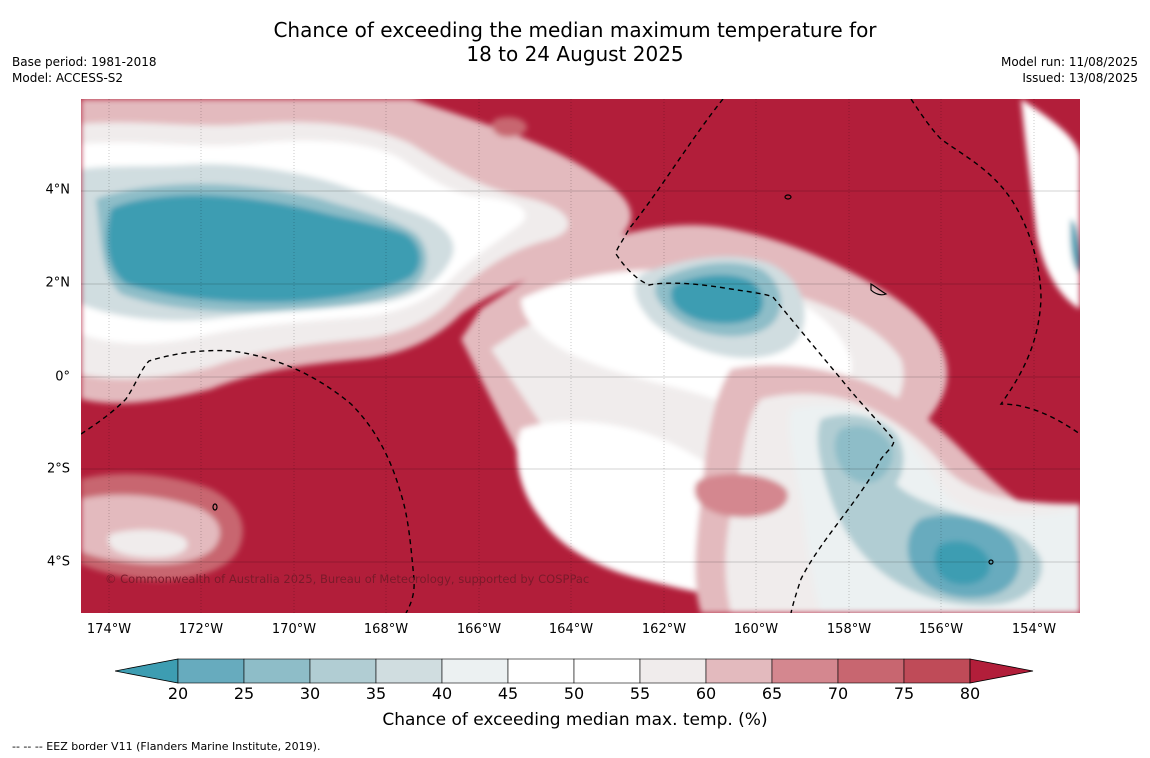 This screenshot has height=758, width=1150. What do you see at coordinates (244, 693) in the screenshot?
I see `cbar-tick-25: 25` at bounding box center [244, 693].